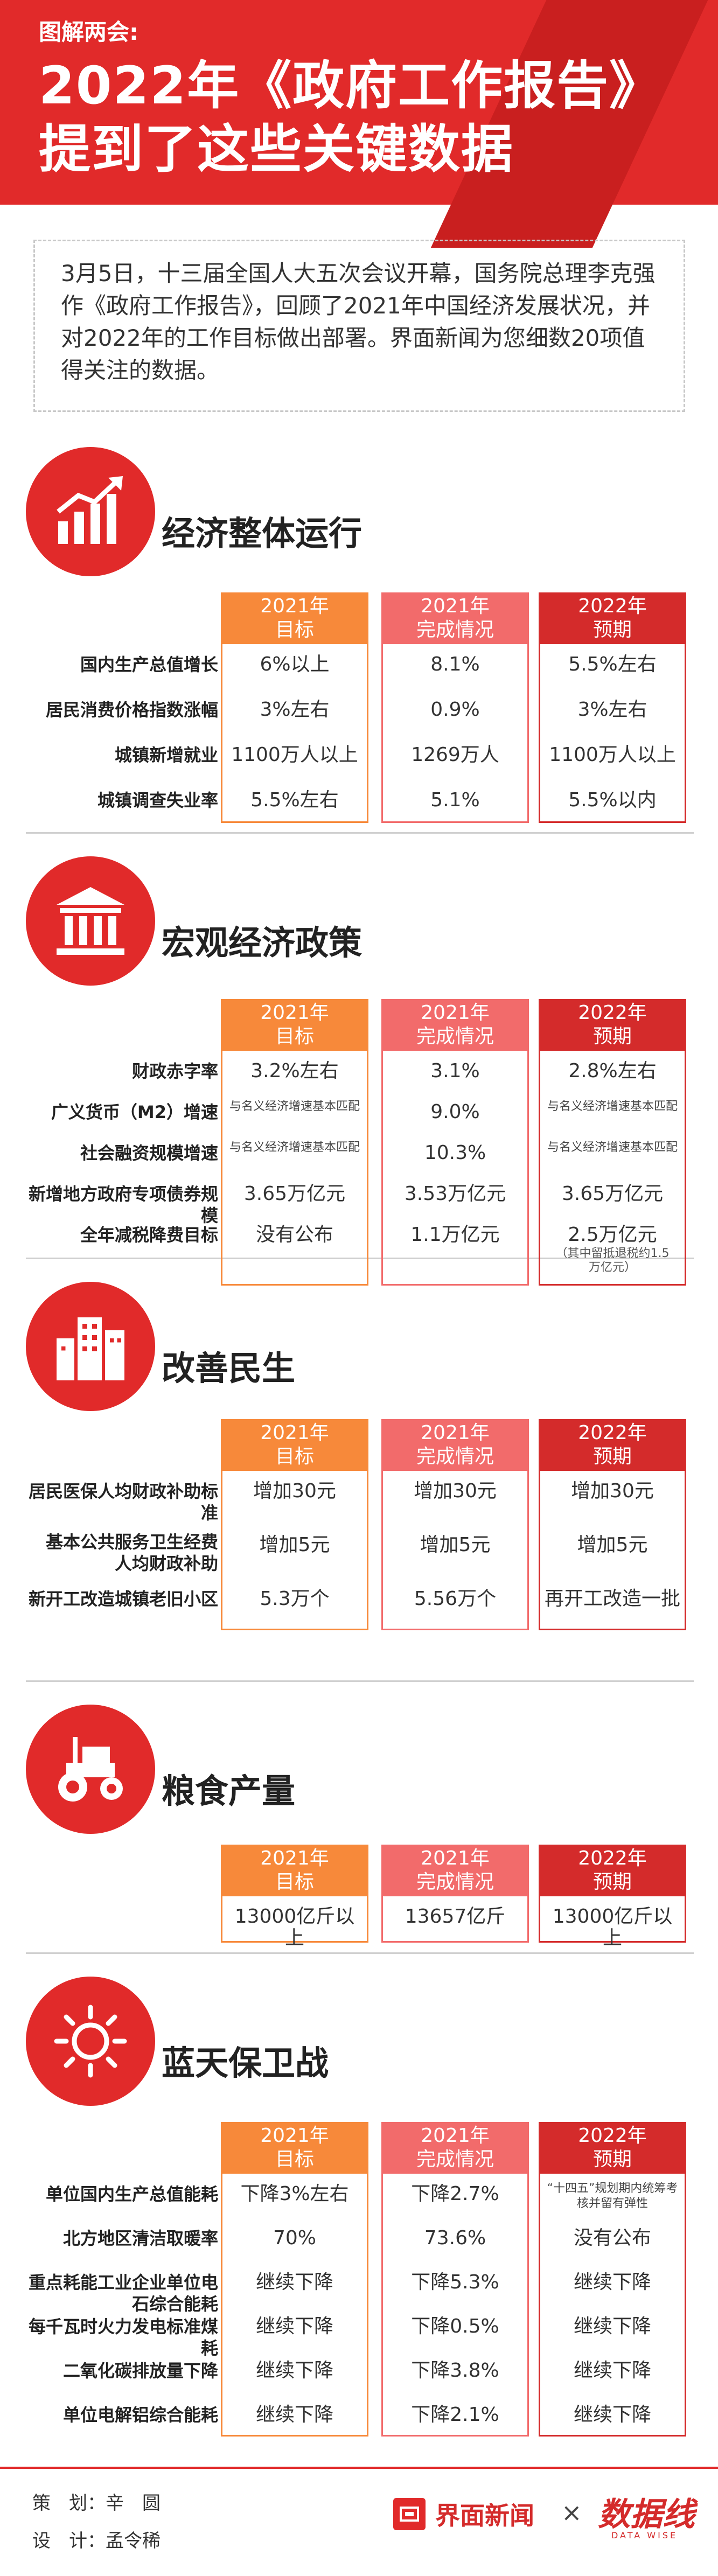 Image resolution: width=718 pixels, height=2576 pixels. Describe the element at coordinates (131, 2194) in the screenshot. I see `row-label: 单位国内生产总值能耗` at that location.